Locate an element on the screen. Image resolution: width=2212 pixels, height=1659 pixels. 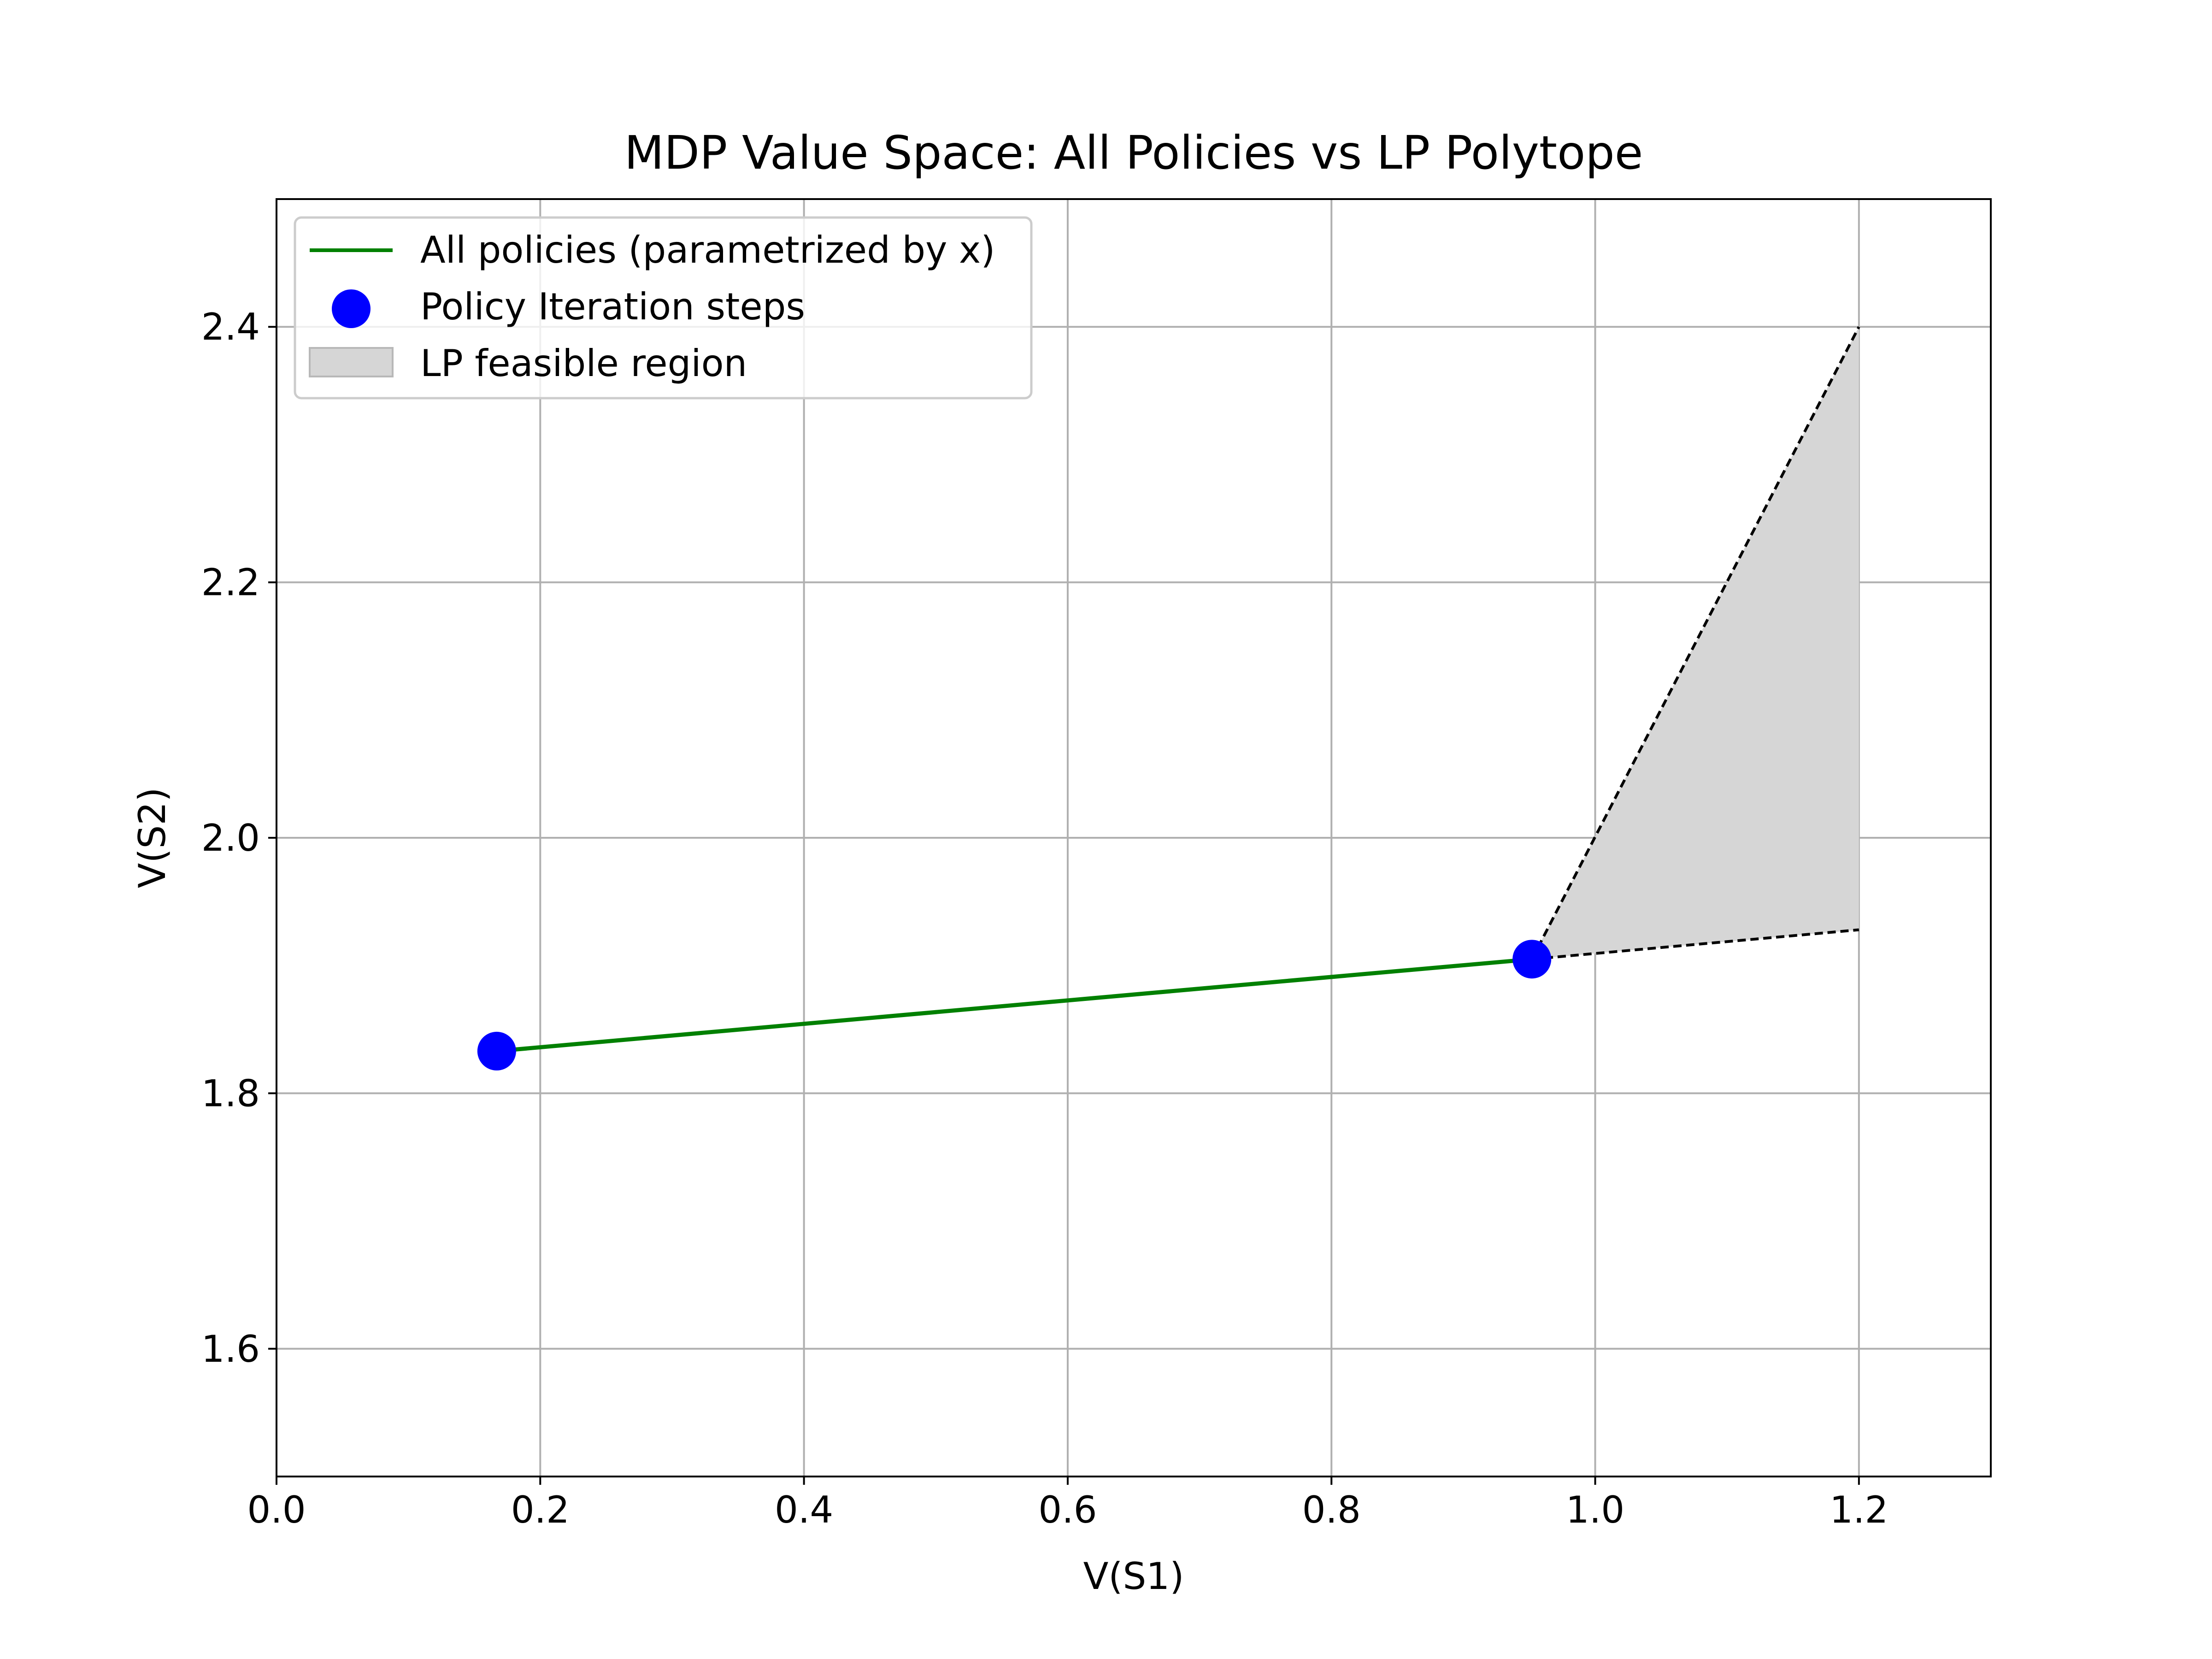
x-tick-label: 0.4 is located at coordinates (804, 1509).